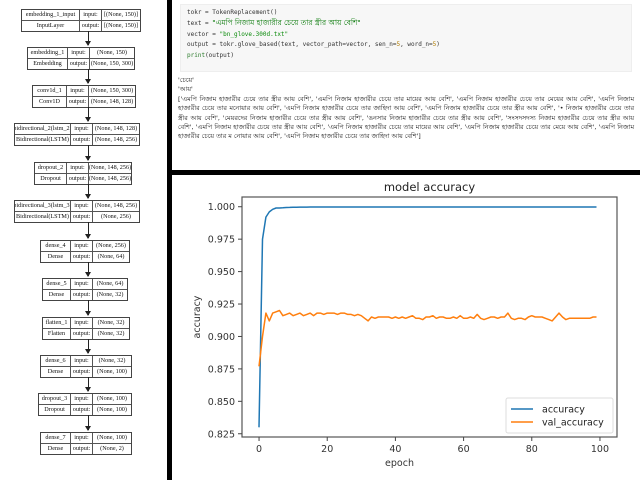 The width and height of the screenshot is (640, 480). What do you see at coordinates (121, 25) in the screenshot?
I see `output-shape: [(None, 150)]` at bounding box center [121, 25].